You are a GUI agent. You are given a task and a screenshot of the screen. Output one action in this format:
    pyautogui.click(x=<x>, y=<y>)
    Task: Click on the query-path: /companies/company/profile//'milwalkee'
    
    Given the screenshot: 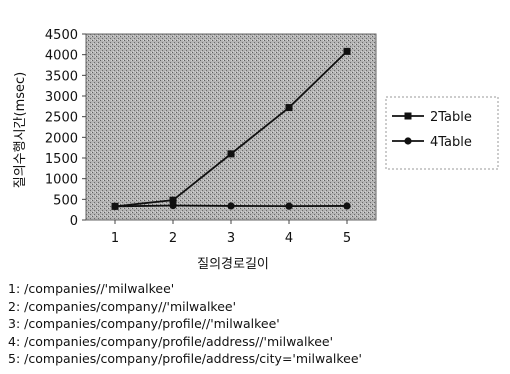 What is the action you would take?
    pyautogui.click(x=152, y=323)
    